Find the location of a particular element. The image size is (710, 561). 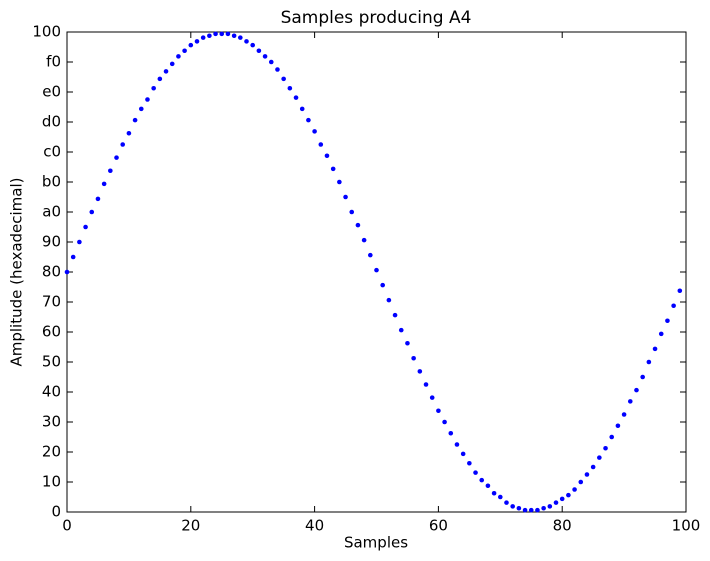

y-tick-label: 50 is located at coordinates (51, 362).